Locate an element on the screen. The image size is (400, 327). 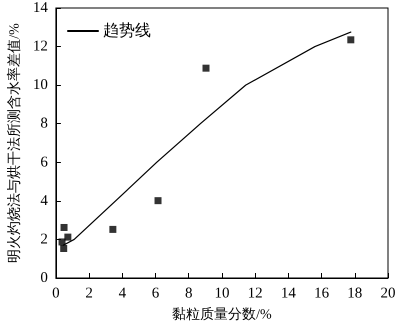
x-tick-label: 2 is located at coordinates (89, 294).